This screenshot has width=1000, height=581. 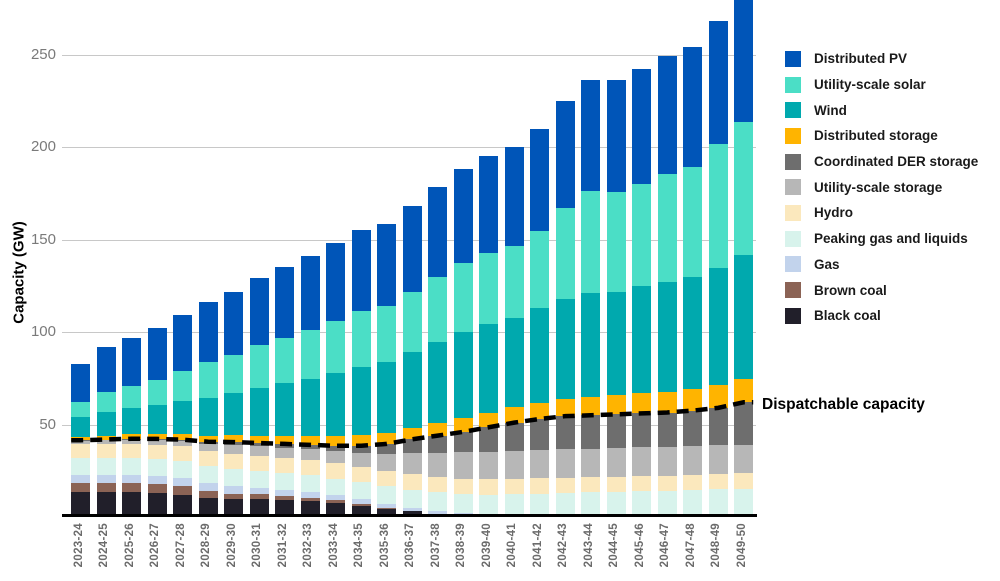 What do you see at coordinates (47, 424) in the screenshot?
I see `y-tick-label-50: 50` at bounding box center [47, 424].